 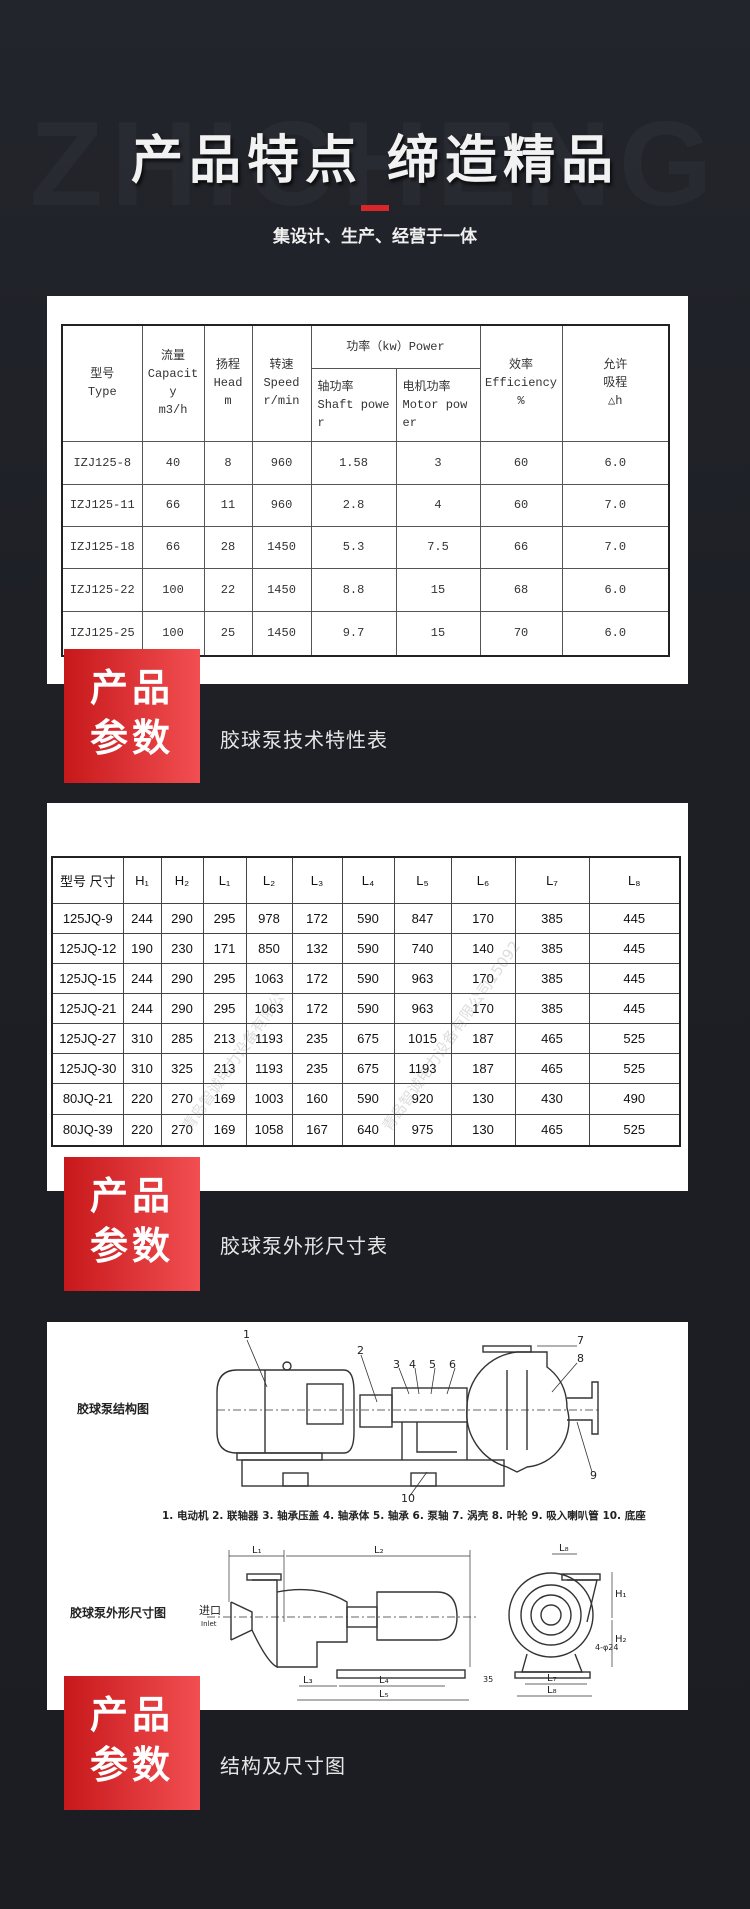 What do you see at coordinates (365, 633) in the screenshot?
I see `table-row: IZJ125-25 100 25 1450 9.7 15 70 6.0` at bounding box center [365, 633].